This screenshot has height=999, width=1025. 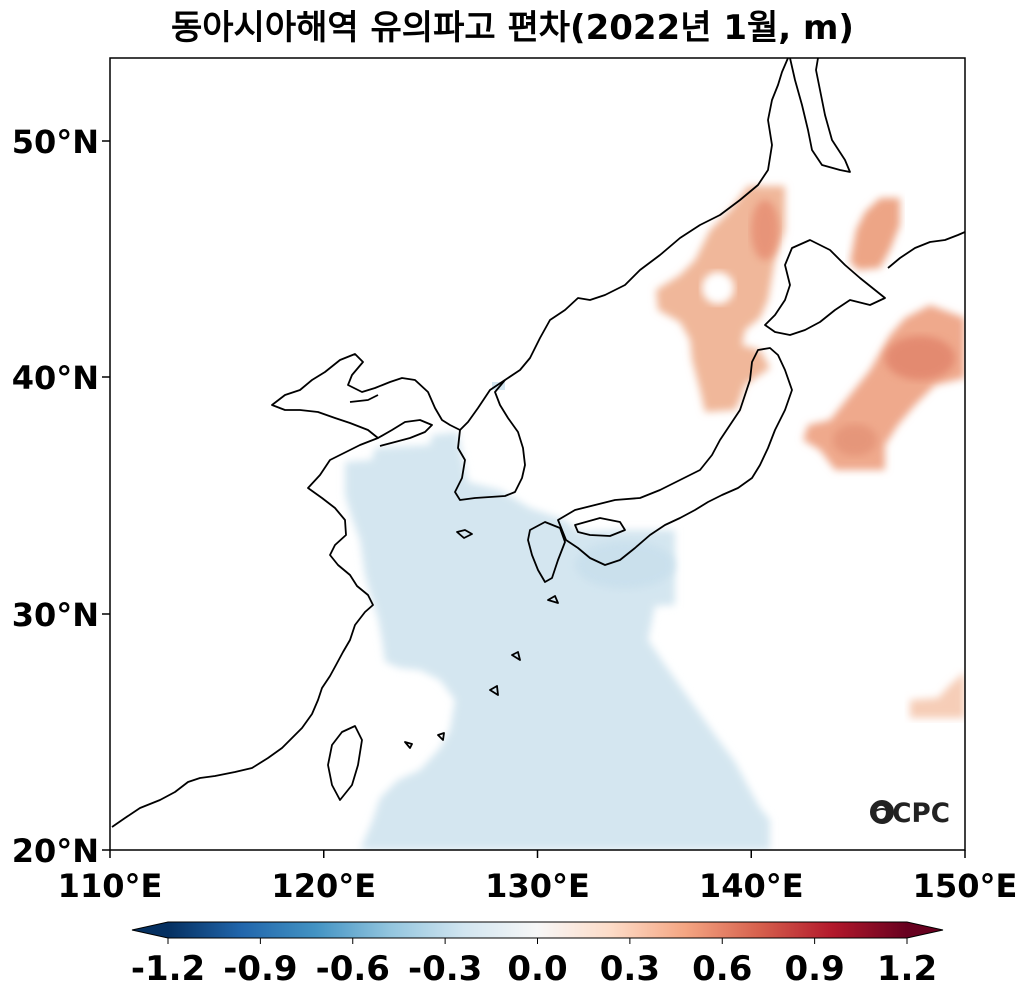 What do you see at coordinates (481, 672) in the screenshot?
I see `ryukyu-islands` at bounding box center [481, 672].